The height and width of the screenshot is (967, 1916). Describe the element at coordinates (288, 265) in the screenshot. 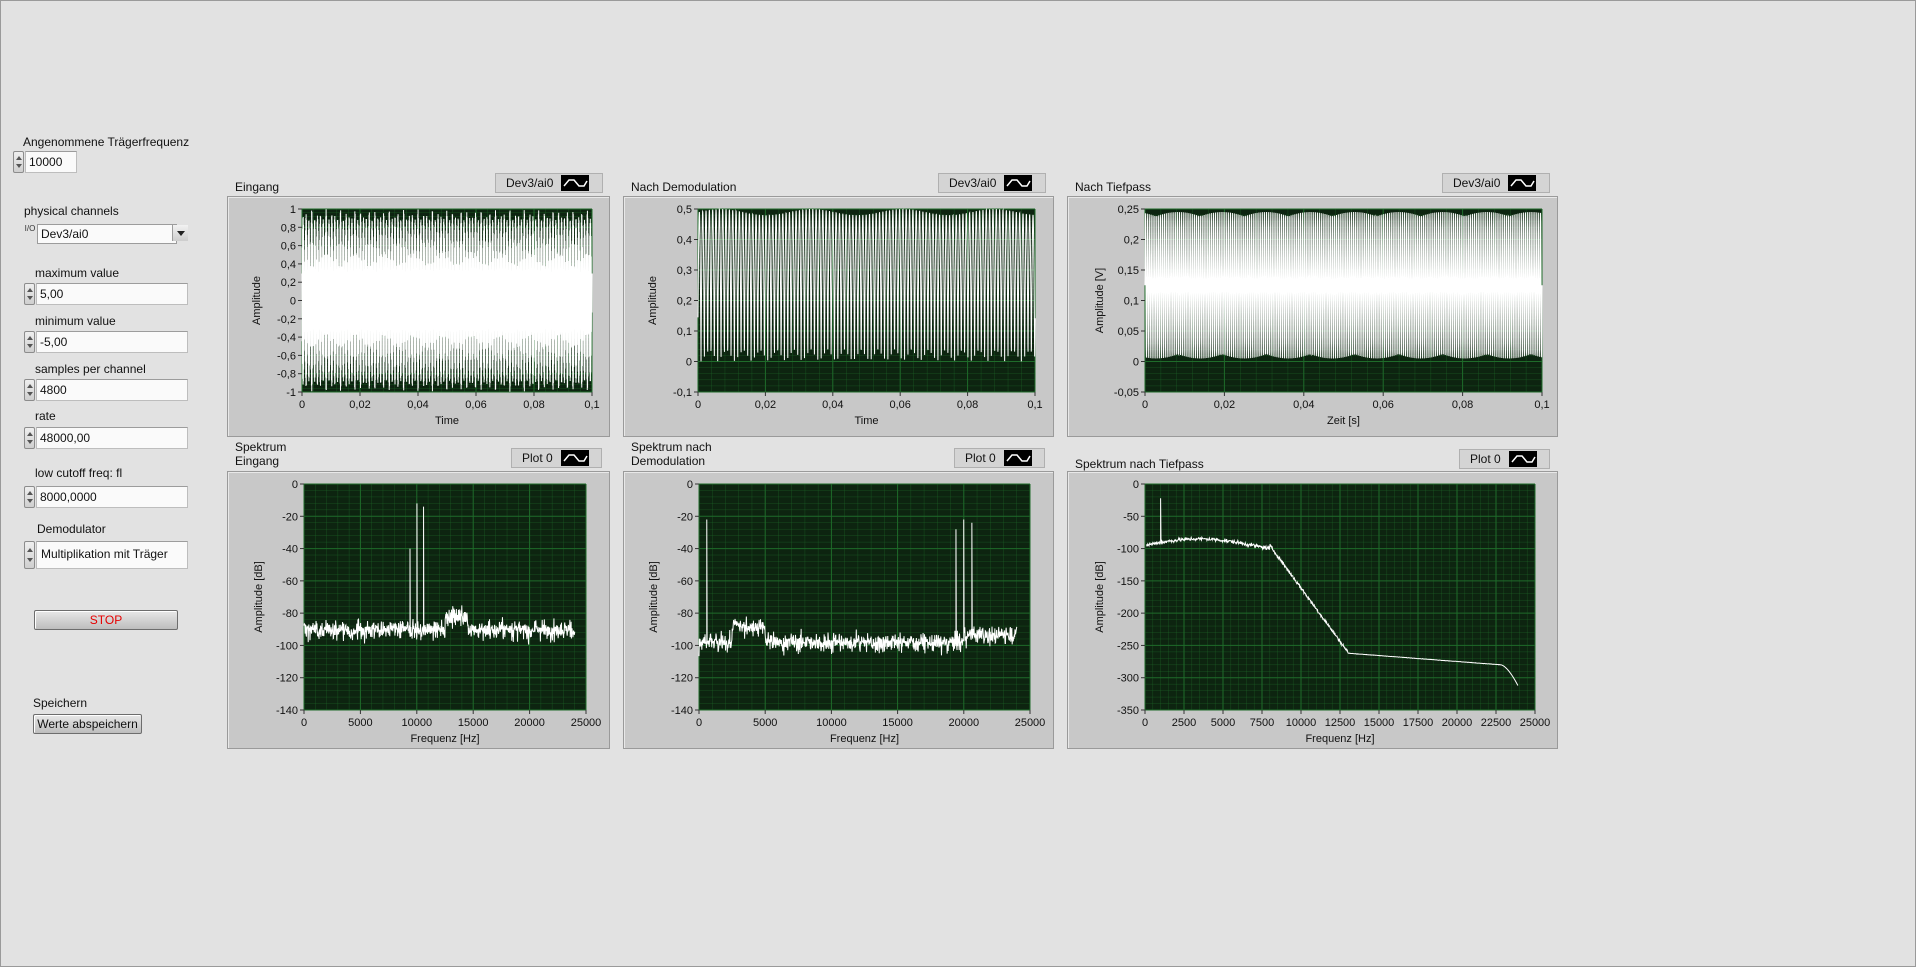

I see `y-tick-label: 0,4` at that location.